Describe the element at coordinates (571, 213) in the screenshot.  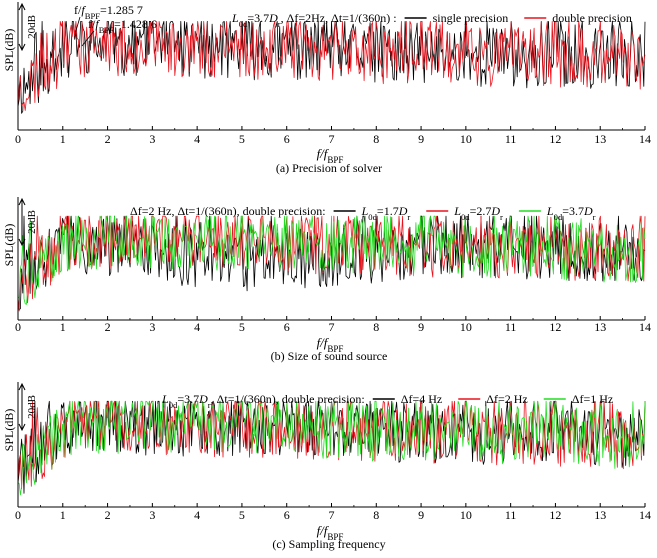
I see `legend-label-3: L0d=3.7Dr` at that location.